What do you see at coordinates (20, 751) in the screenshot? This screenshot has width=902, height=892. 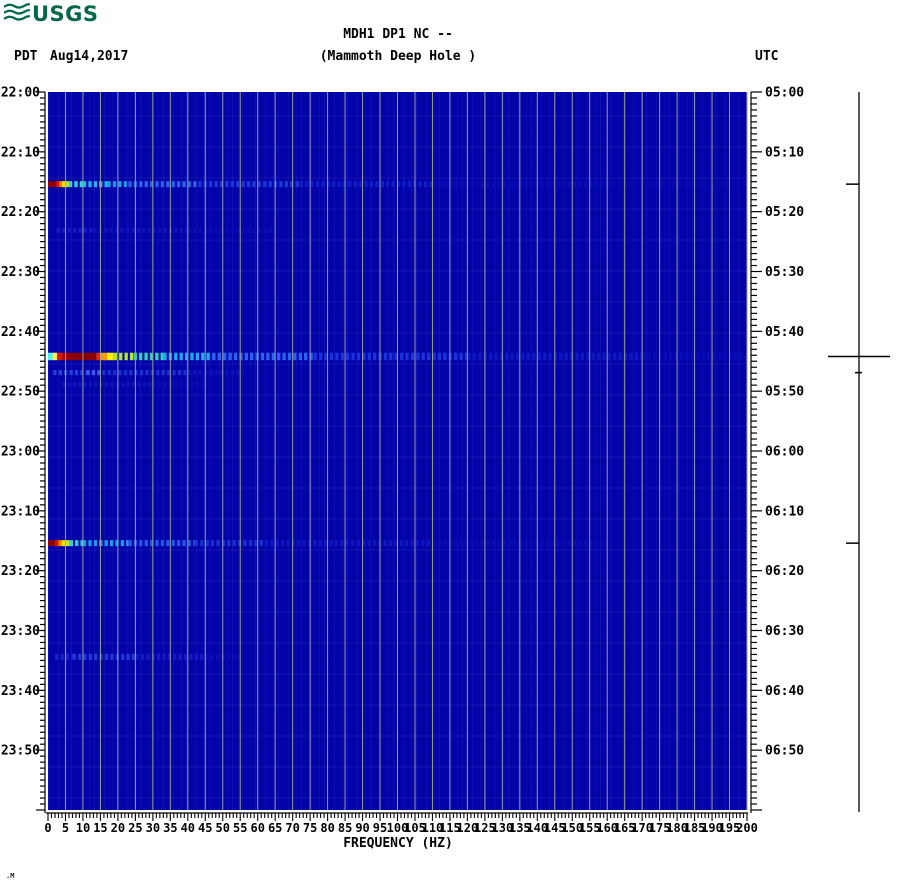 I see `left-axis-time-label: 23:50` at bounding box center [20, 751].